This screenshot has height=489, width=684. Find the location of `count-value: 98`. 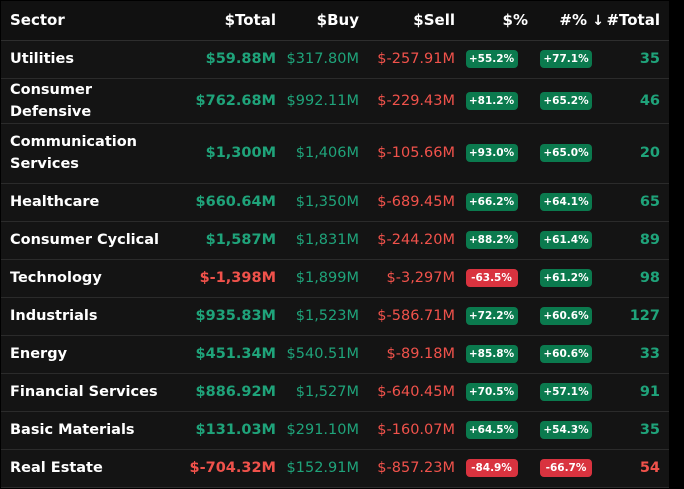

count-value: 98 is located at coordinates (636, 278).